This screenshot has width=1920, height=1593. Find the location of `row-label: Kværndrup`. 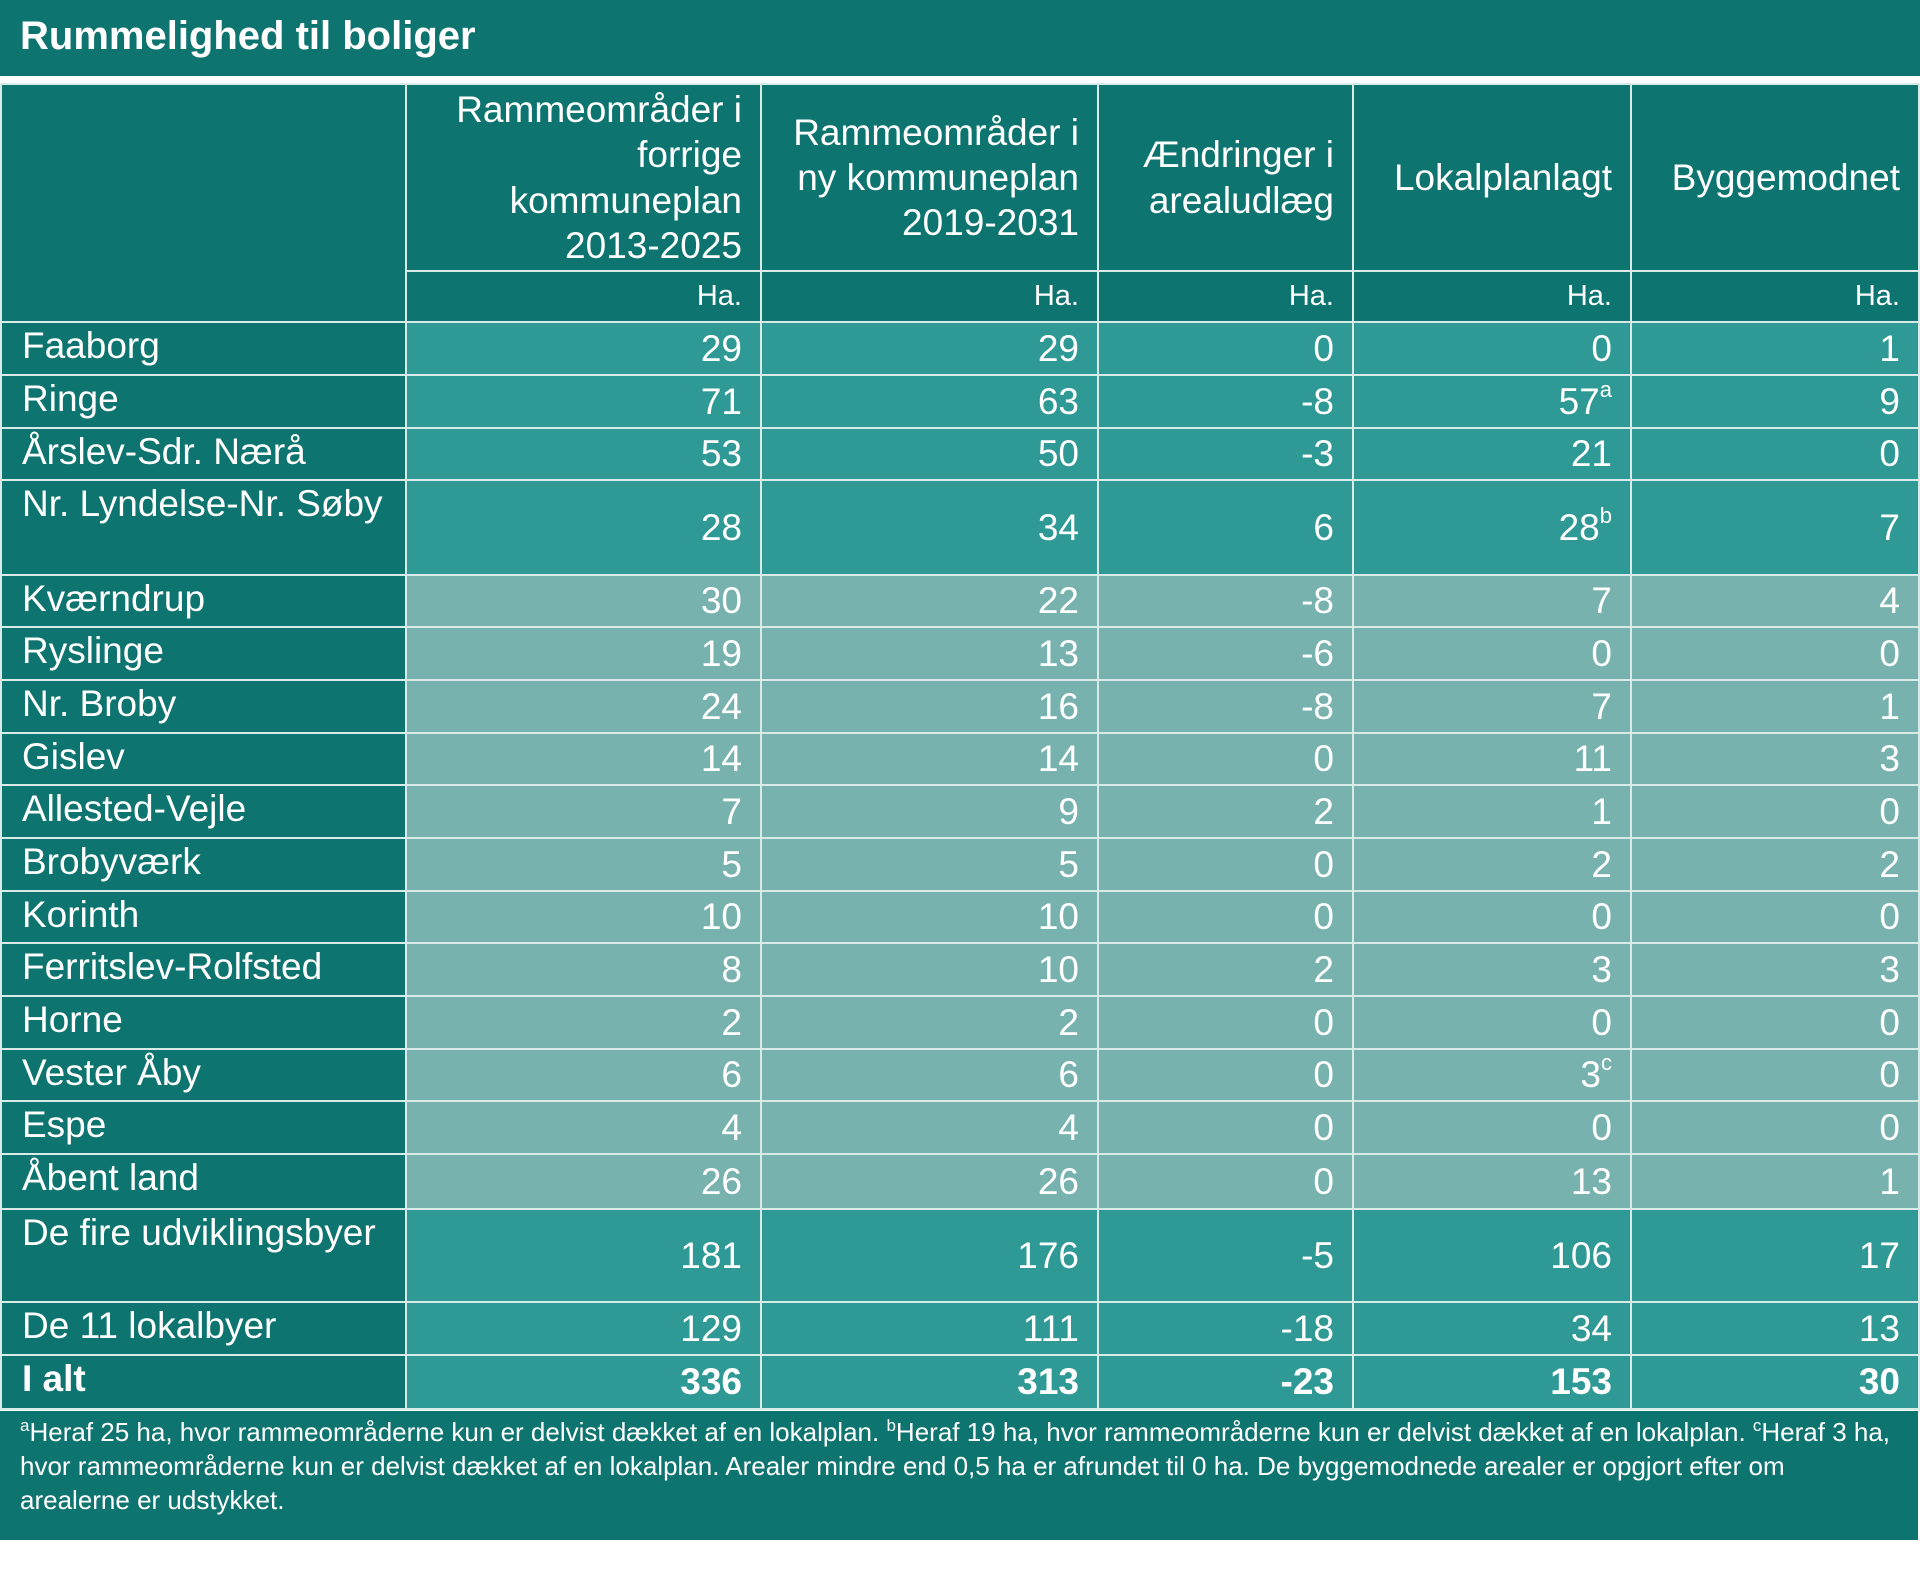

row-label: Kværndrup is located at coordinates (203, 601).